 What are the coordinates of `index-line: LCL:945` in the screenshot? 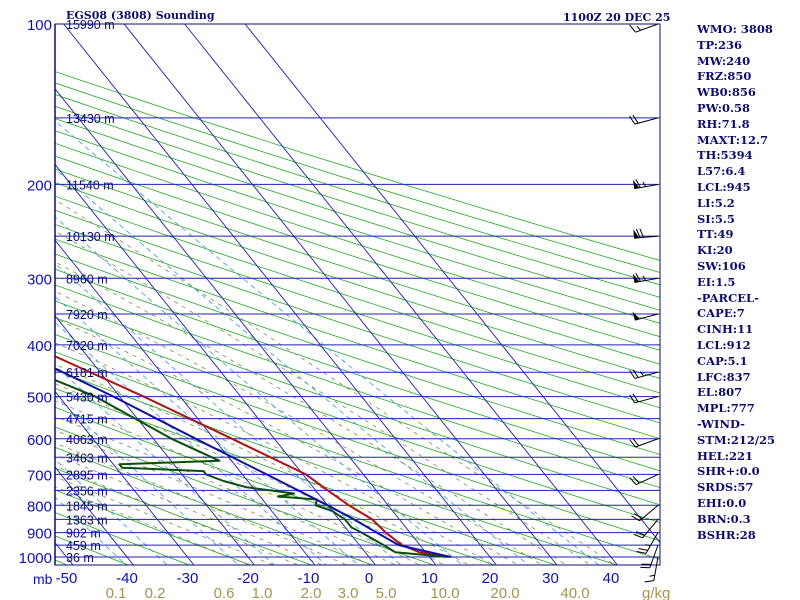 It's located at (724, 186).